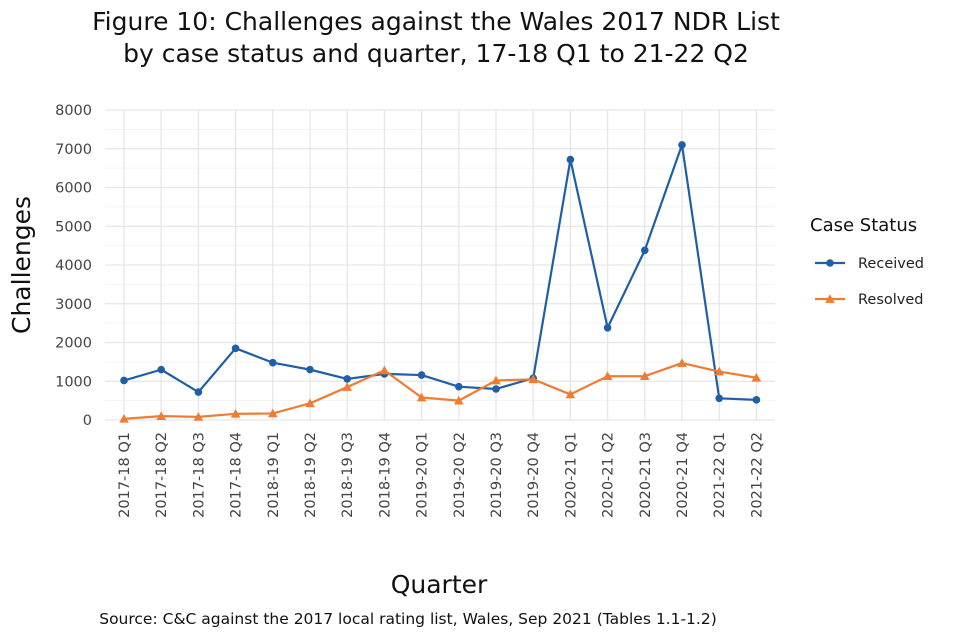 The height and width of the screenshot is (640, 960). Describe the element at coordinates (237, 475) in the screenshot. I see `x-tick-label: 2017-18 Q4` at that location.